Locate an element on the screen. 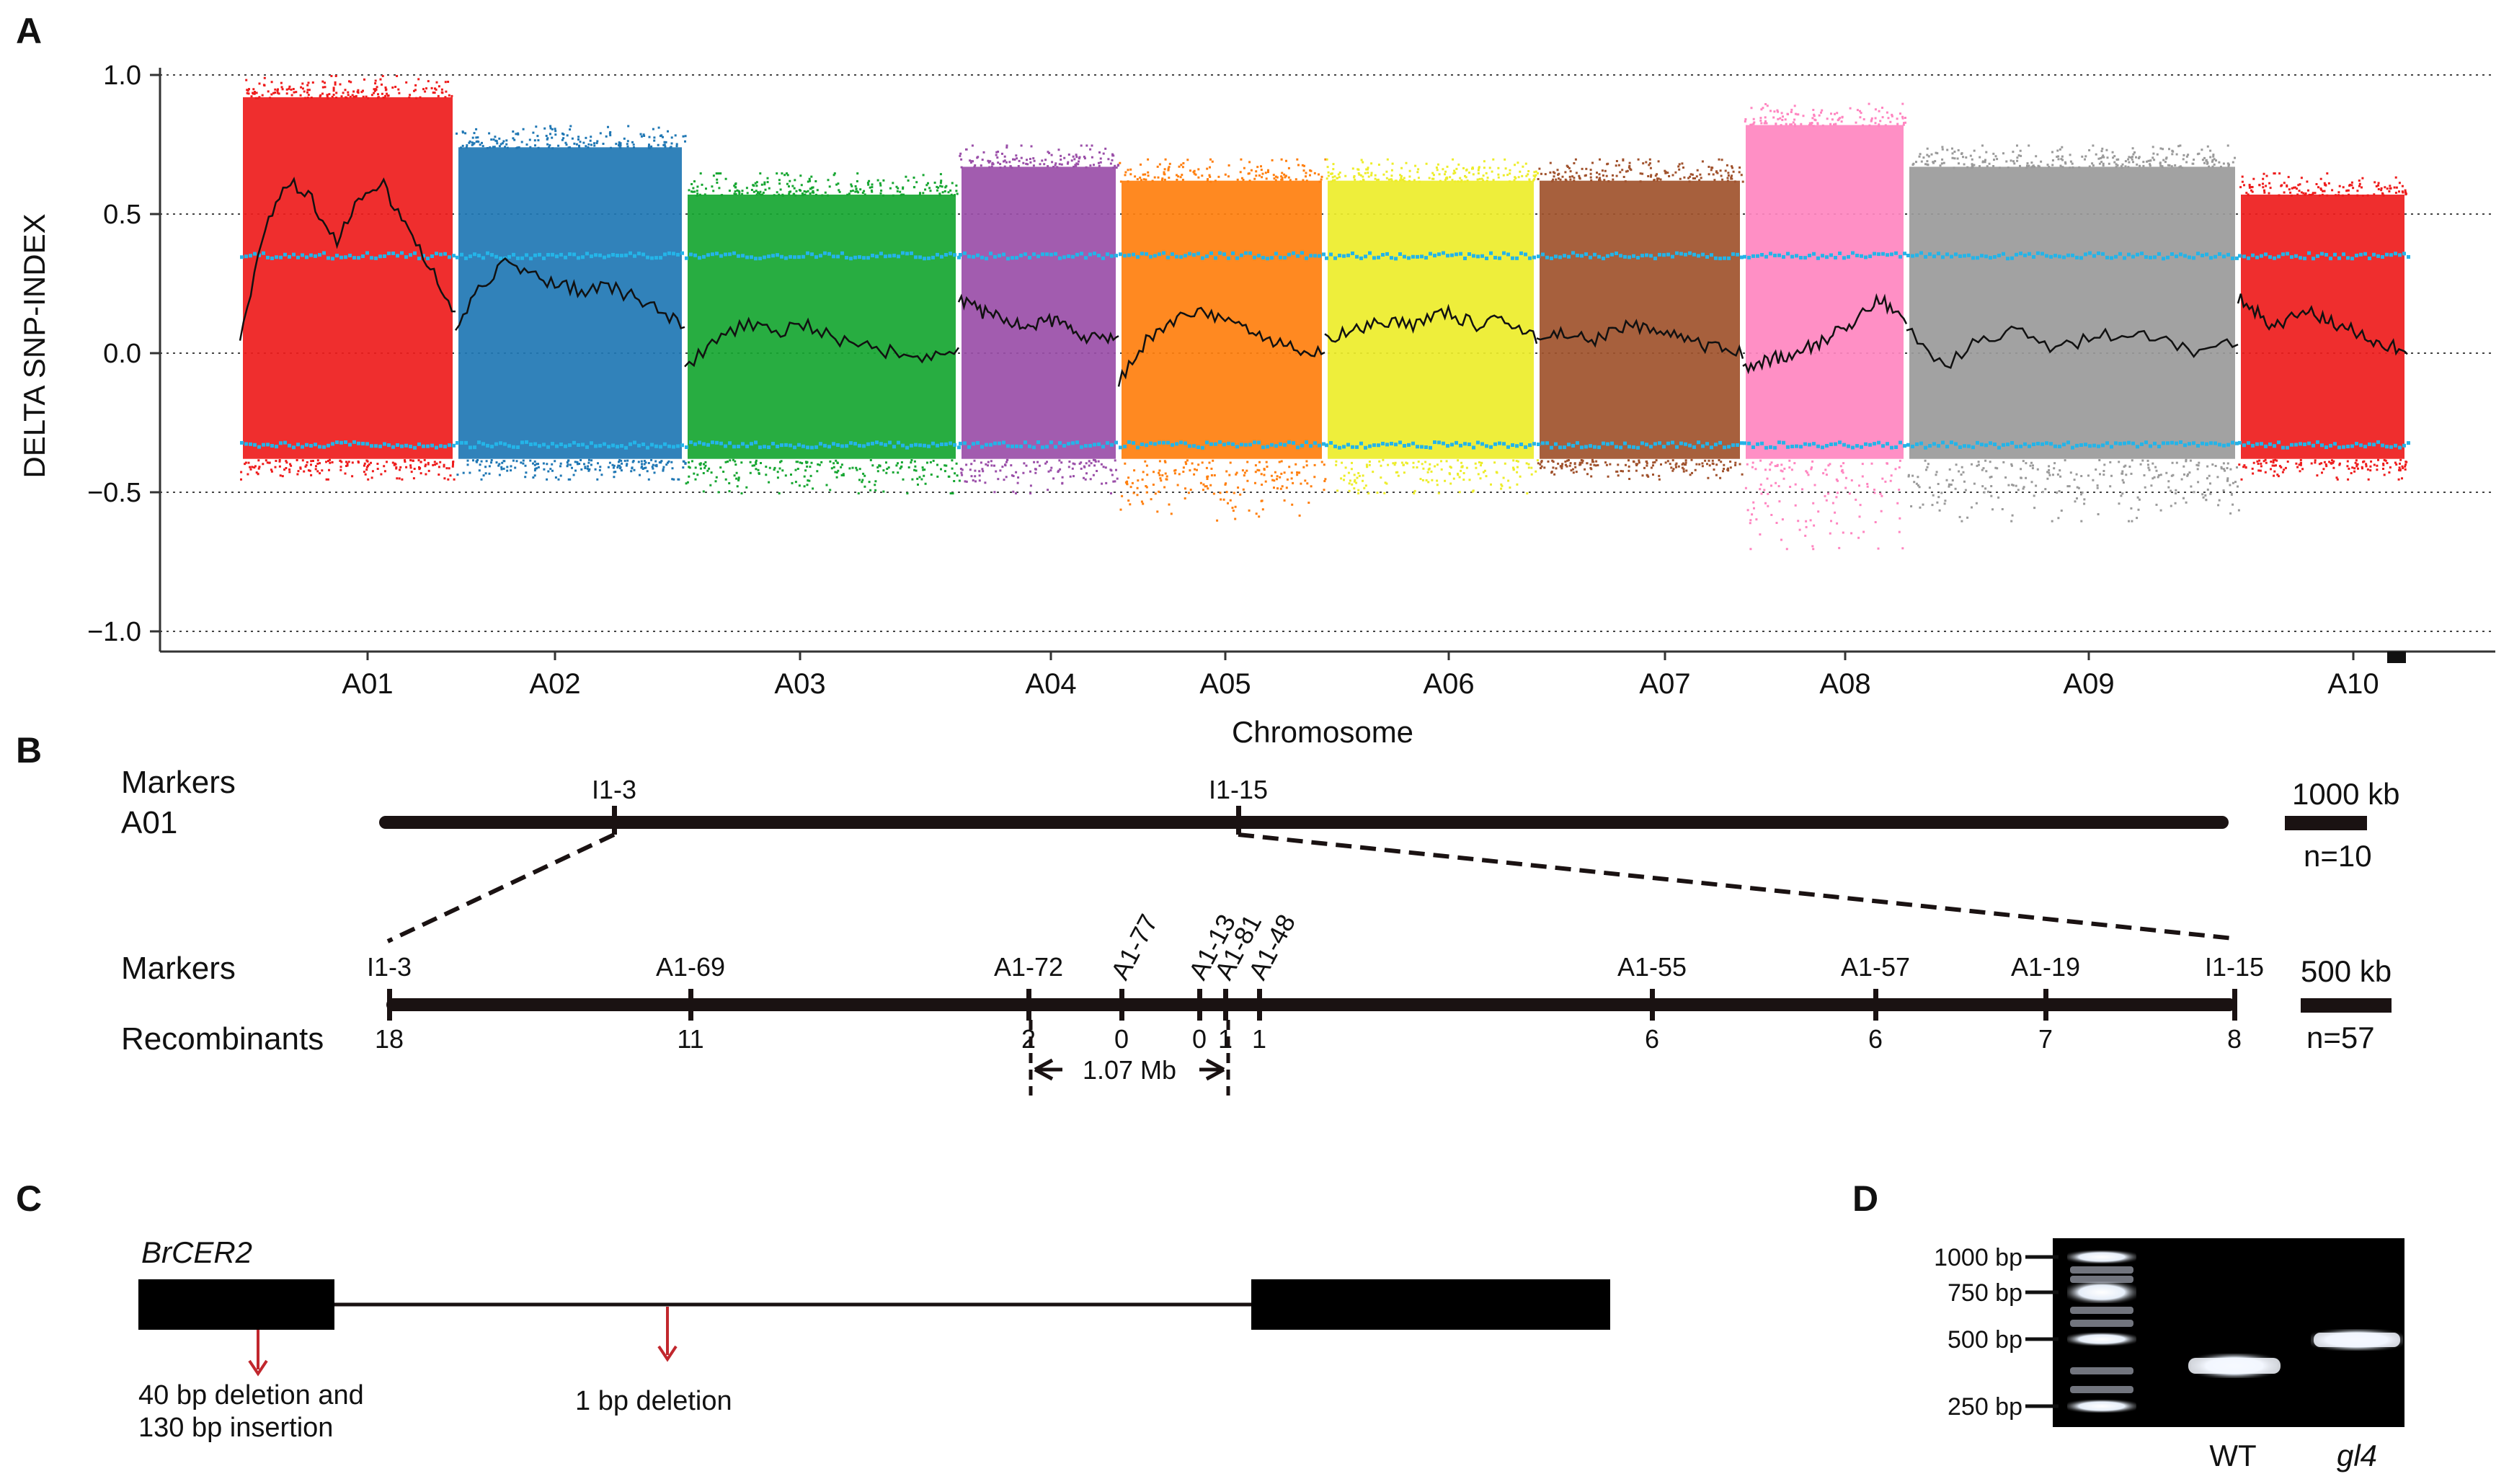  bottom-n-count: n=57 is located at coordinates (2340, 1037).